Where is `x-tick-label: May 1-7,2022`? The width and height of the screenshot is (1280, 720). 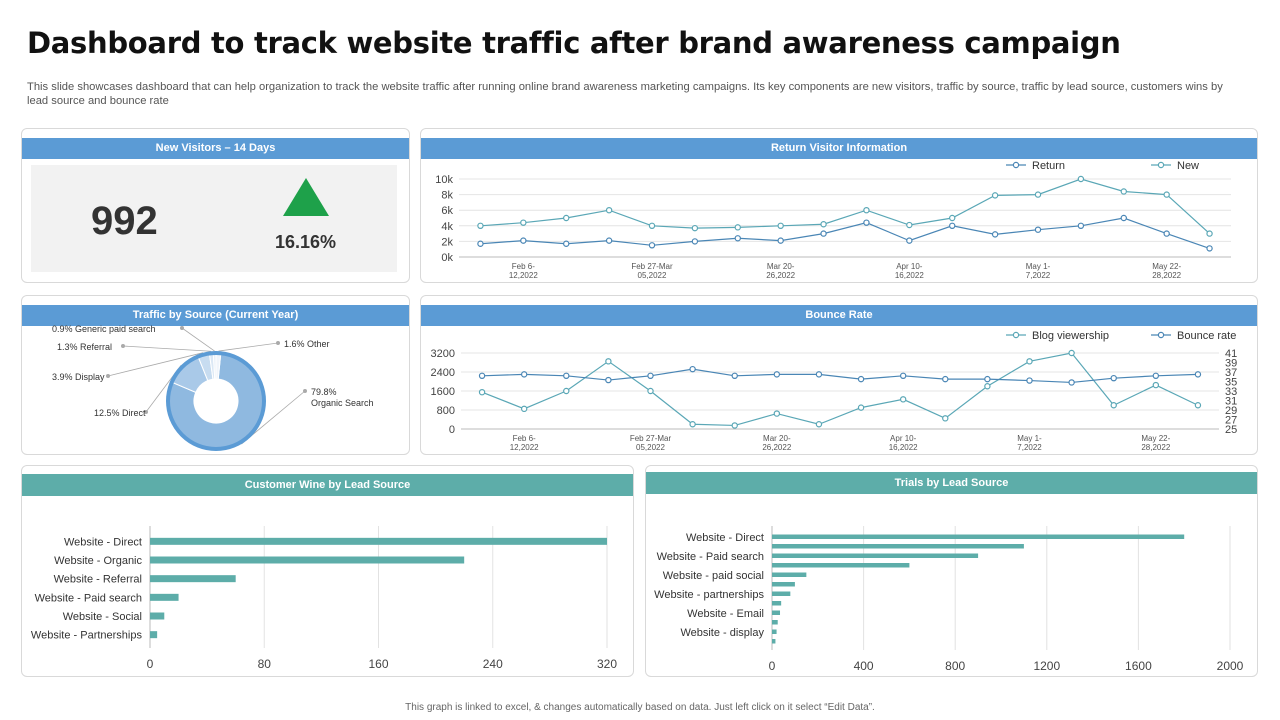
x-tick-label: May 1-7,2022 is located at coordinates (1038, 271).